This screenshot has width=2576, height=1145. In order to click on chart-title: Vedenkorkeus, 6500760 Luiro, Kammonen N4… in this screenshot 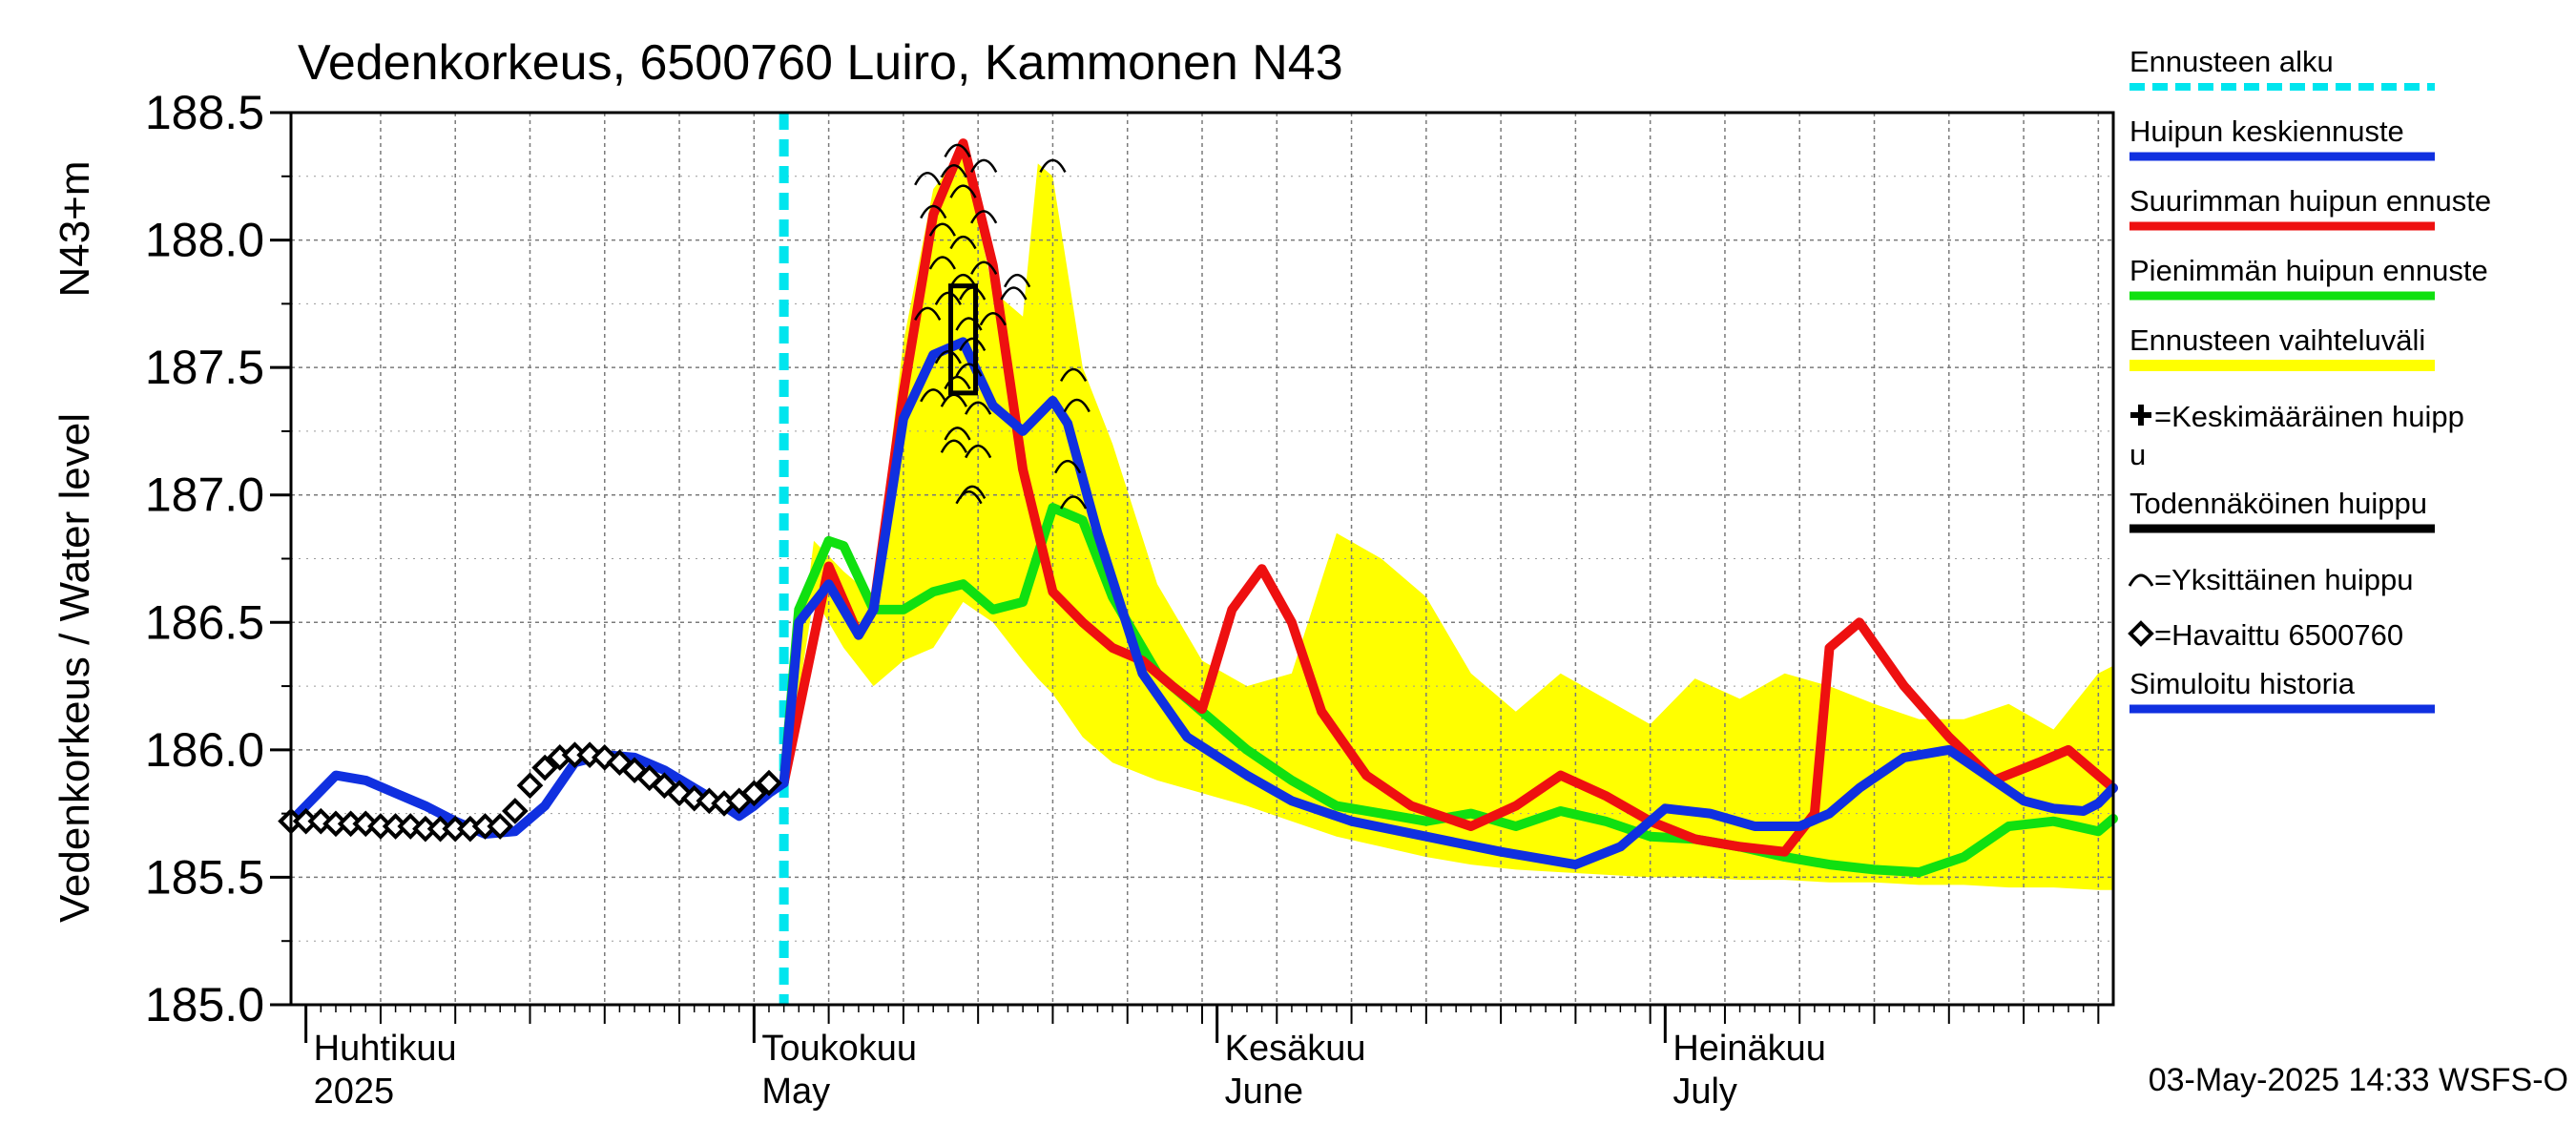, I will do `click(820, 63)`.